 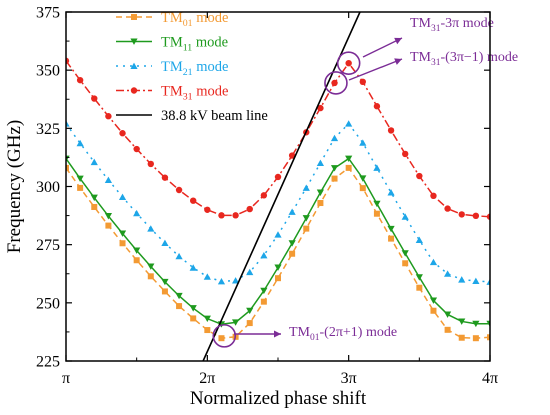 What do you see at coordinates (349, 378) in the screenshot?
I see `x-tick-label-2: 3π` at bounding box center [349, 378].